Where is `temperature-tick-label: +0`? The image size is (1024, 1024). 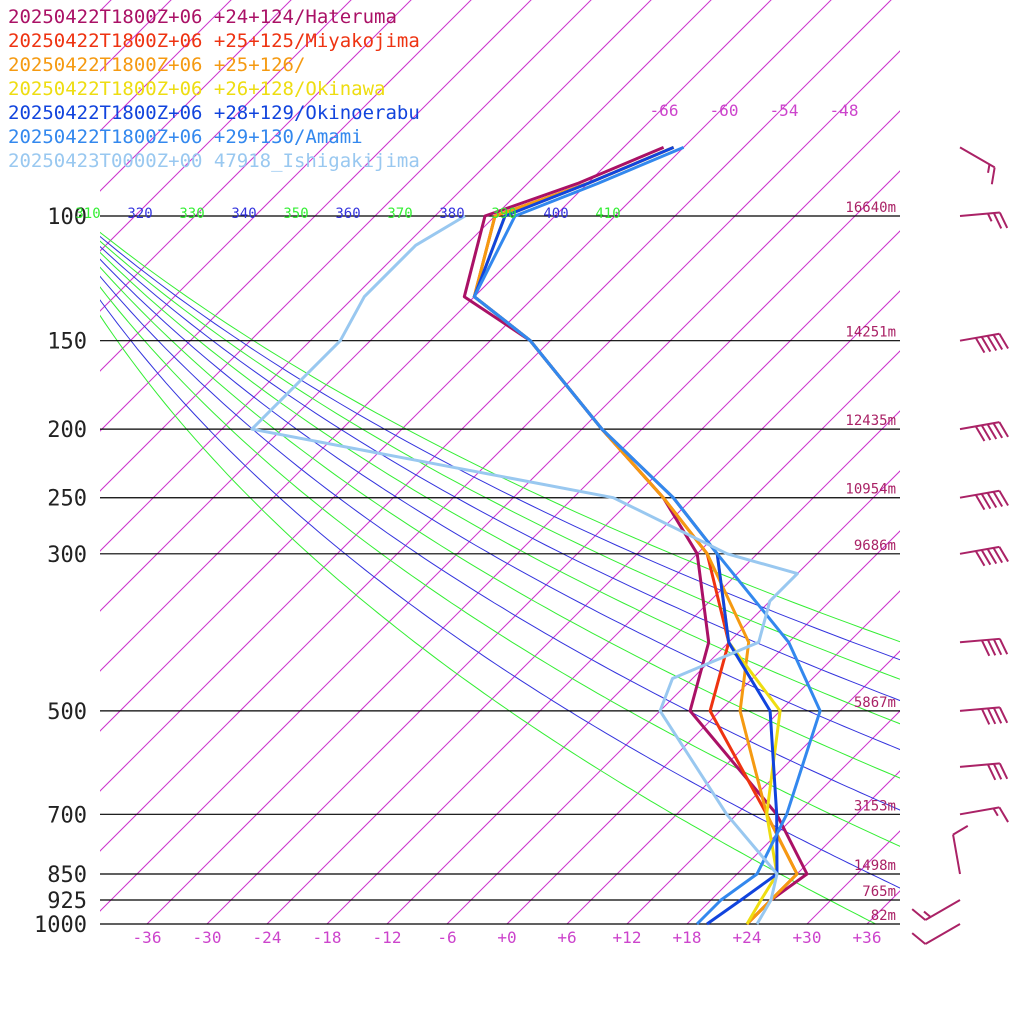 temperature-tick-label: +0 is located at coordinates (506, 937).